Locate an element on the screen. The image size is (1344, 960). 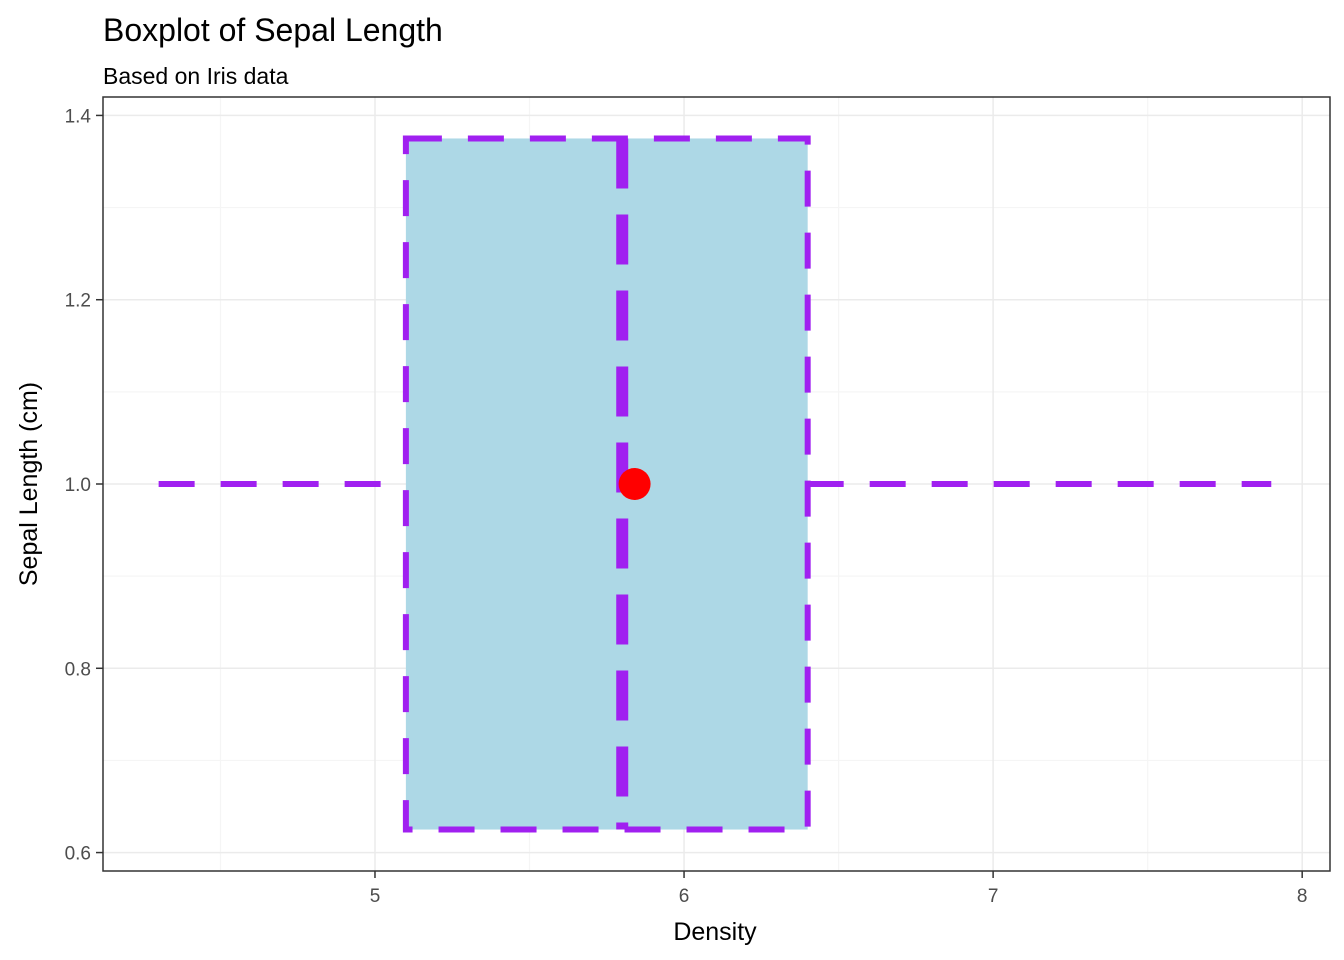
x-tick-label: 7 is located at coordinates (993, 896).